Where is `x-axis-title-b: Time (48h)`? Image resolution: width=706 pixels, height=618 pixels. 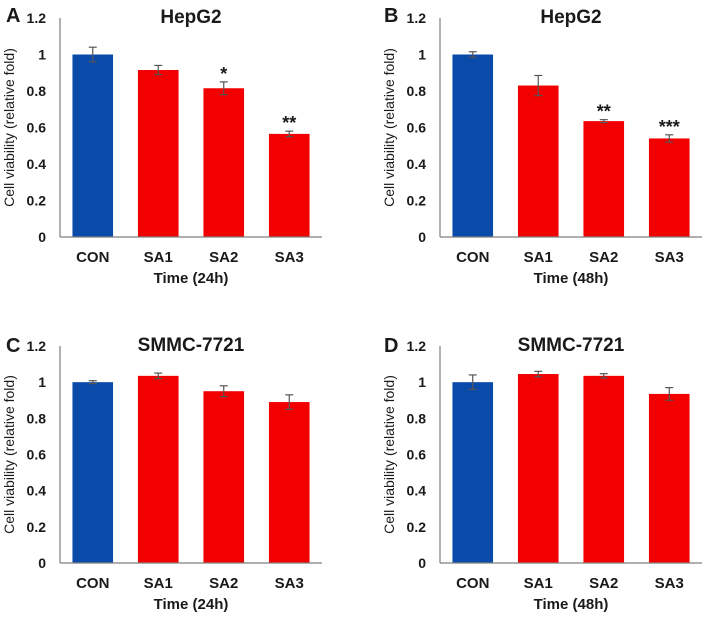
x-axis-title-b: Time (48h) is located at coordinates (571, 278).